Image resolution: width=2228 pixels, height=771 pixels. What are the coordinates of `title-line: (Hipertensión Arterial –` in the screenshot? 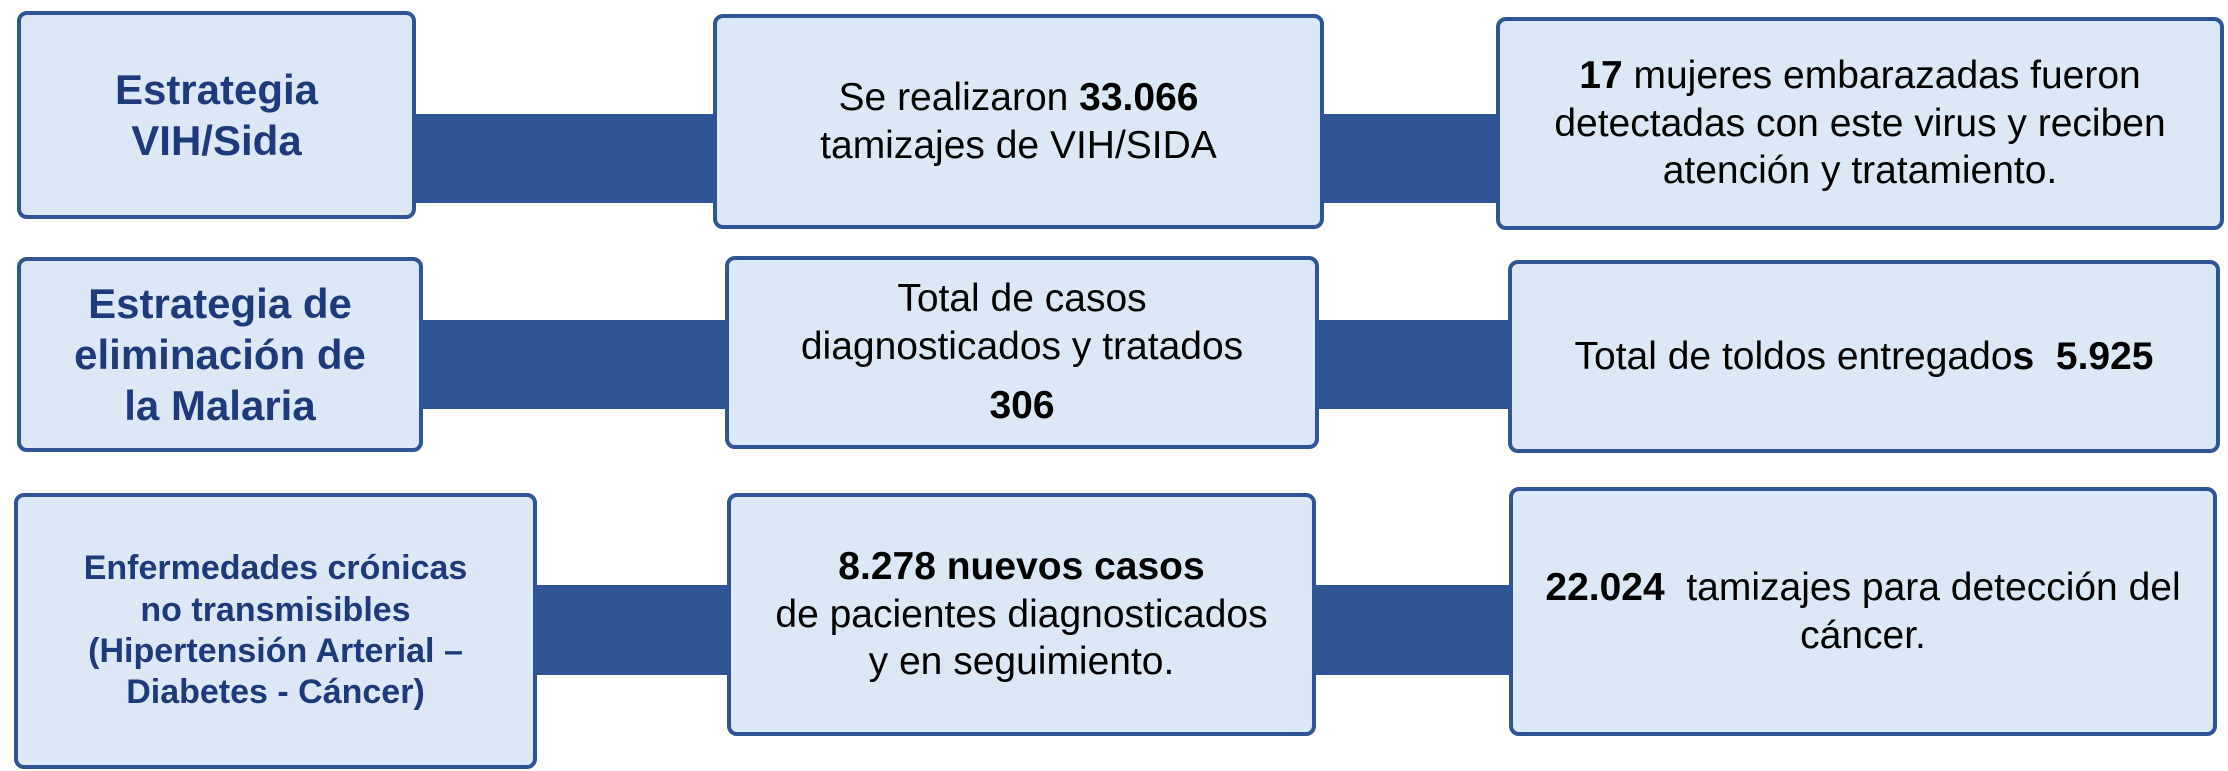 It's located at (275, 651).